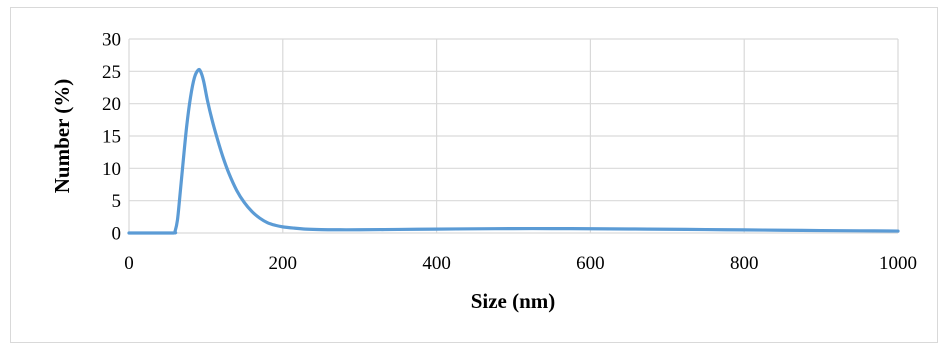 Image resolution: width=944 pixels, height=346 pixels. Describe the element at coordinates (117, 234) in the screenshot. I see `y-tick-label: 0` at that location.